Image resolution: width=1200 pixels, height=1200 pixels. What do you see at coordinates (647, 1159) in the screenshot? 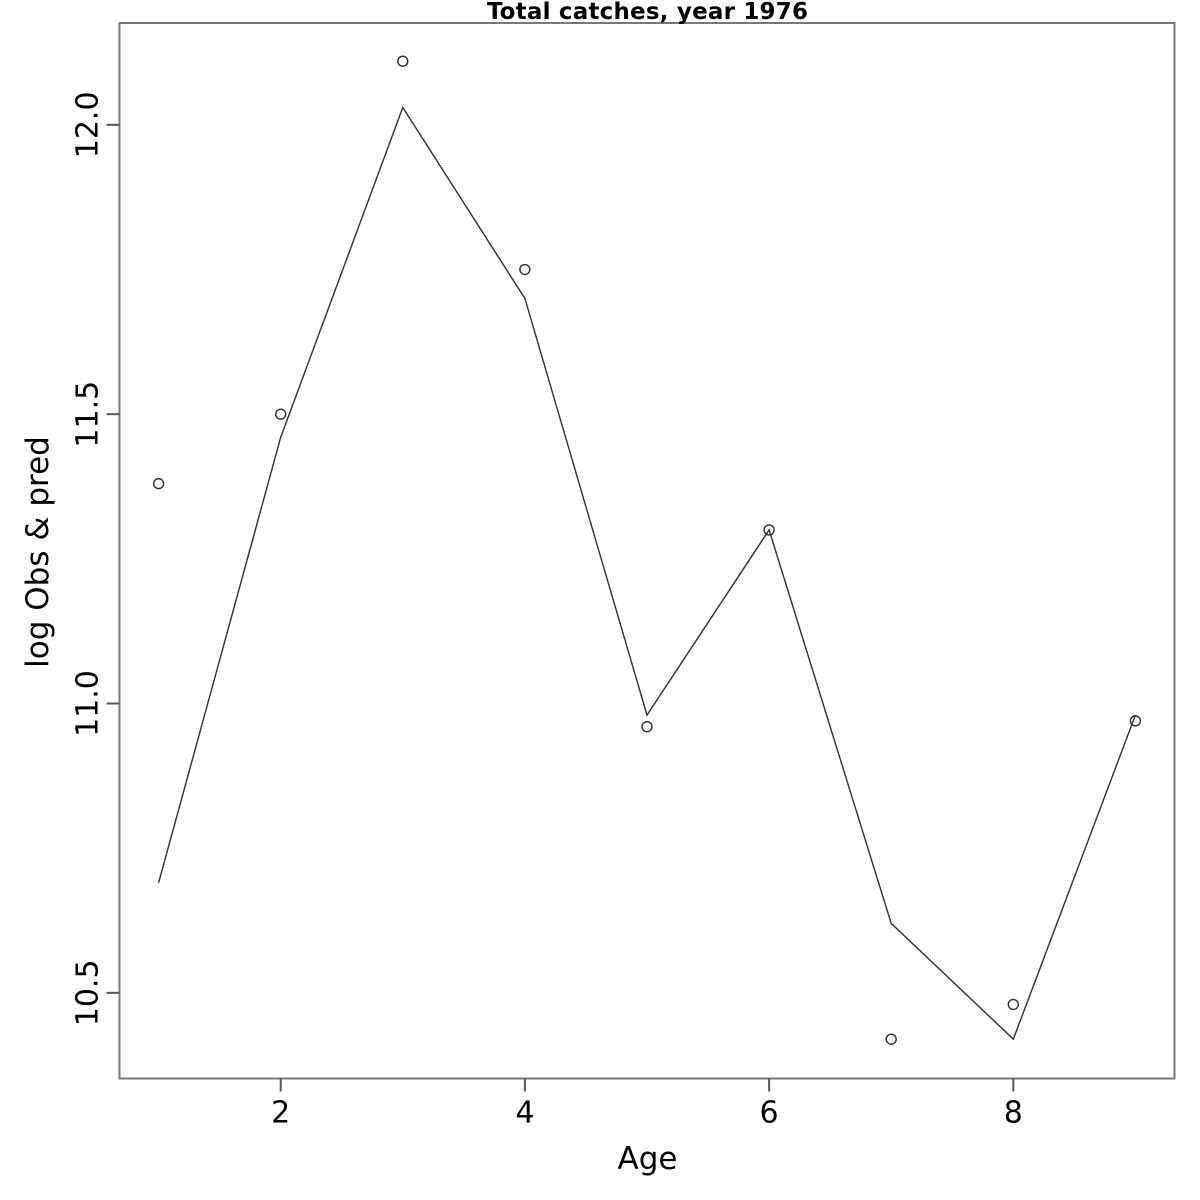
I see `x-axis-label: Age` at bounding box center [647, 1159].